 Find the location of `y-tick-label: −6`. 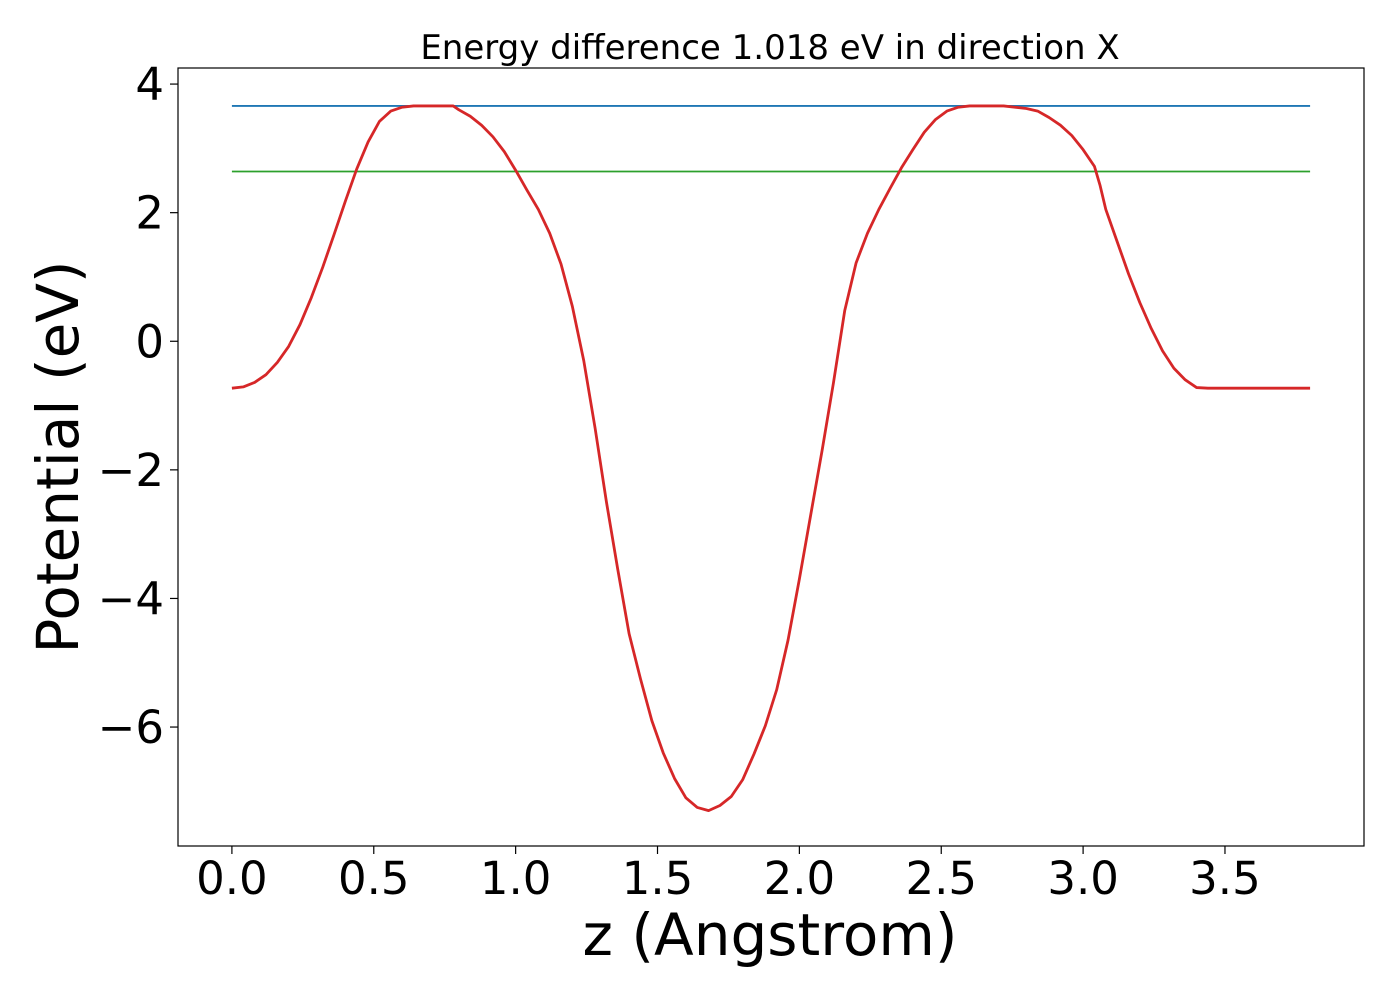

y-tick-label: −6 is located at coordinates (131, 727).